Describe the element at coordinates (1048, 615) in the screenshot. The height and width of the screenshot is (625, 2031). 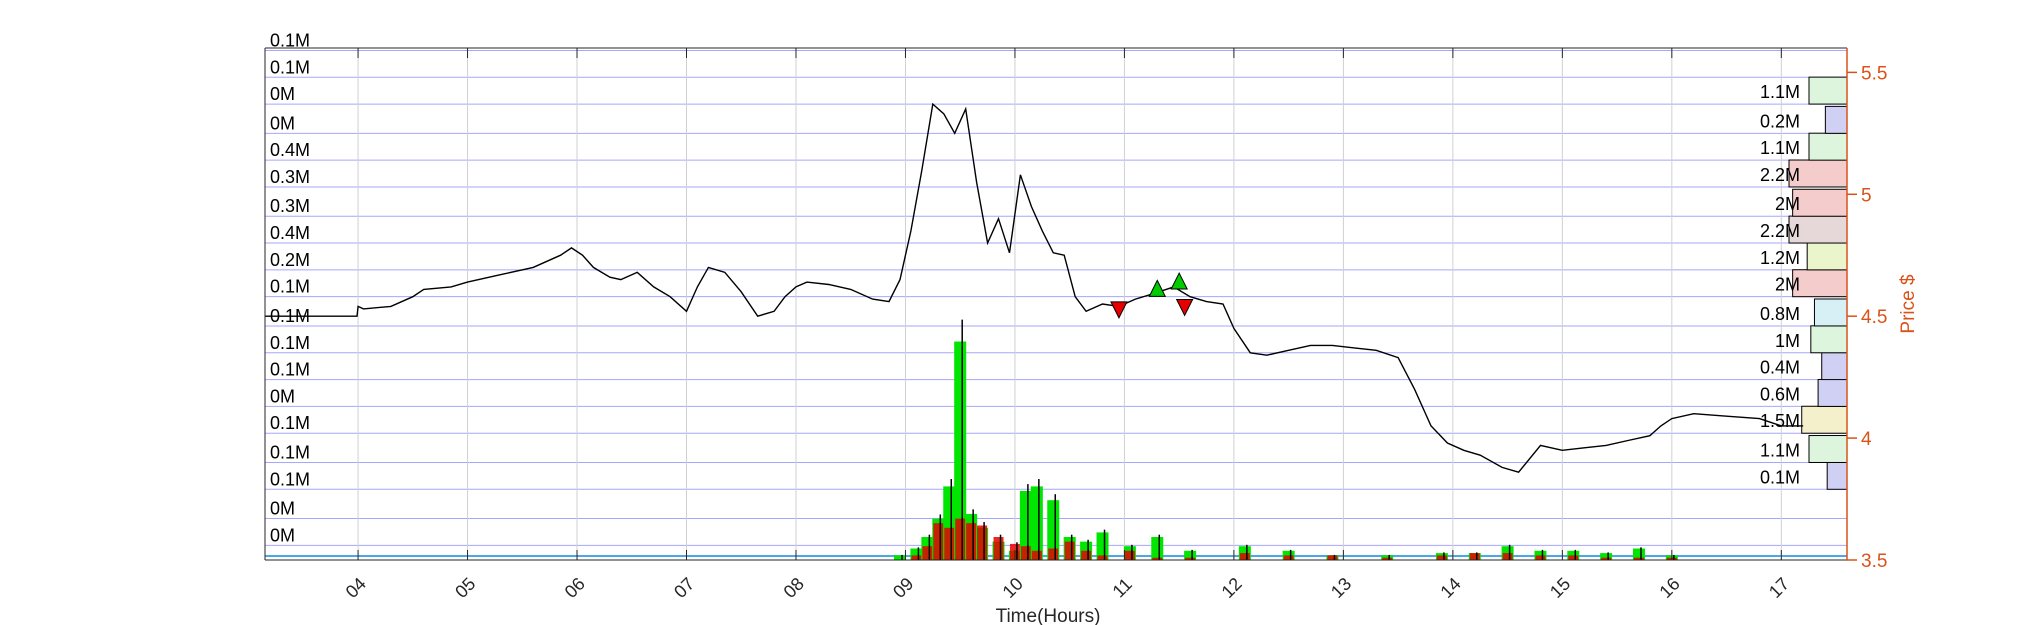
I see `x-axis-label: Time(Hours)` at that location.